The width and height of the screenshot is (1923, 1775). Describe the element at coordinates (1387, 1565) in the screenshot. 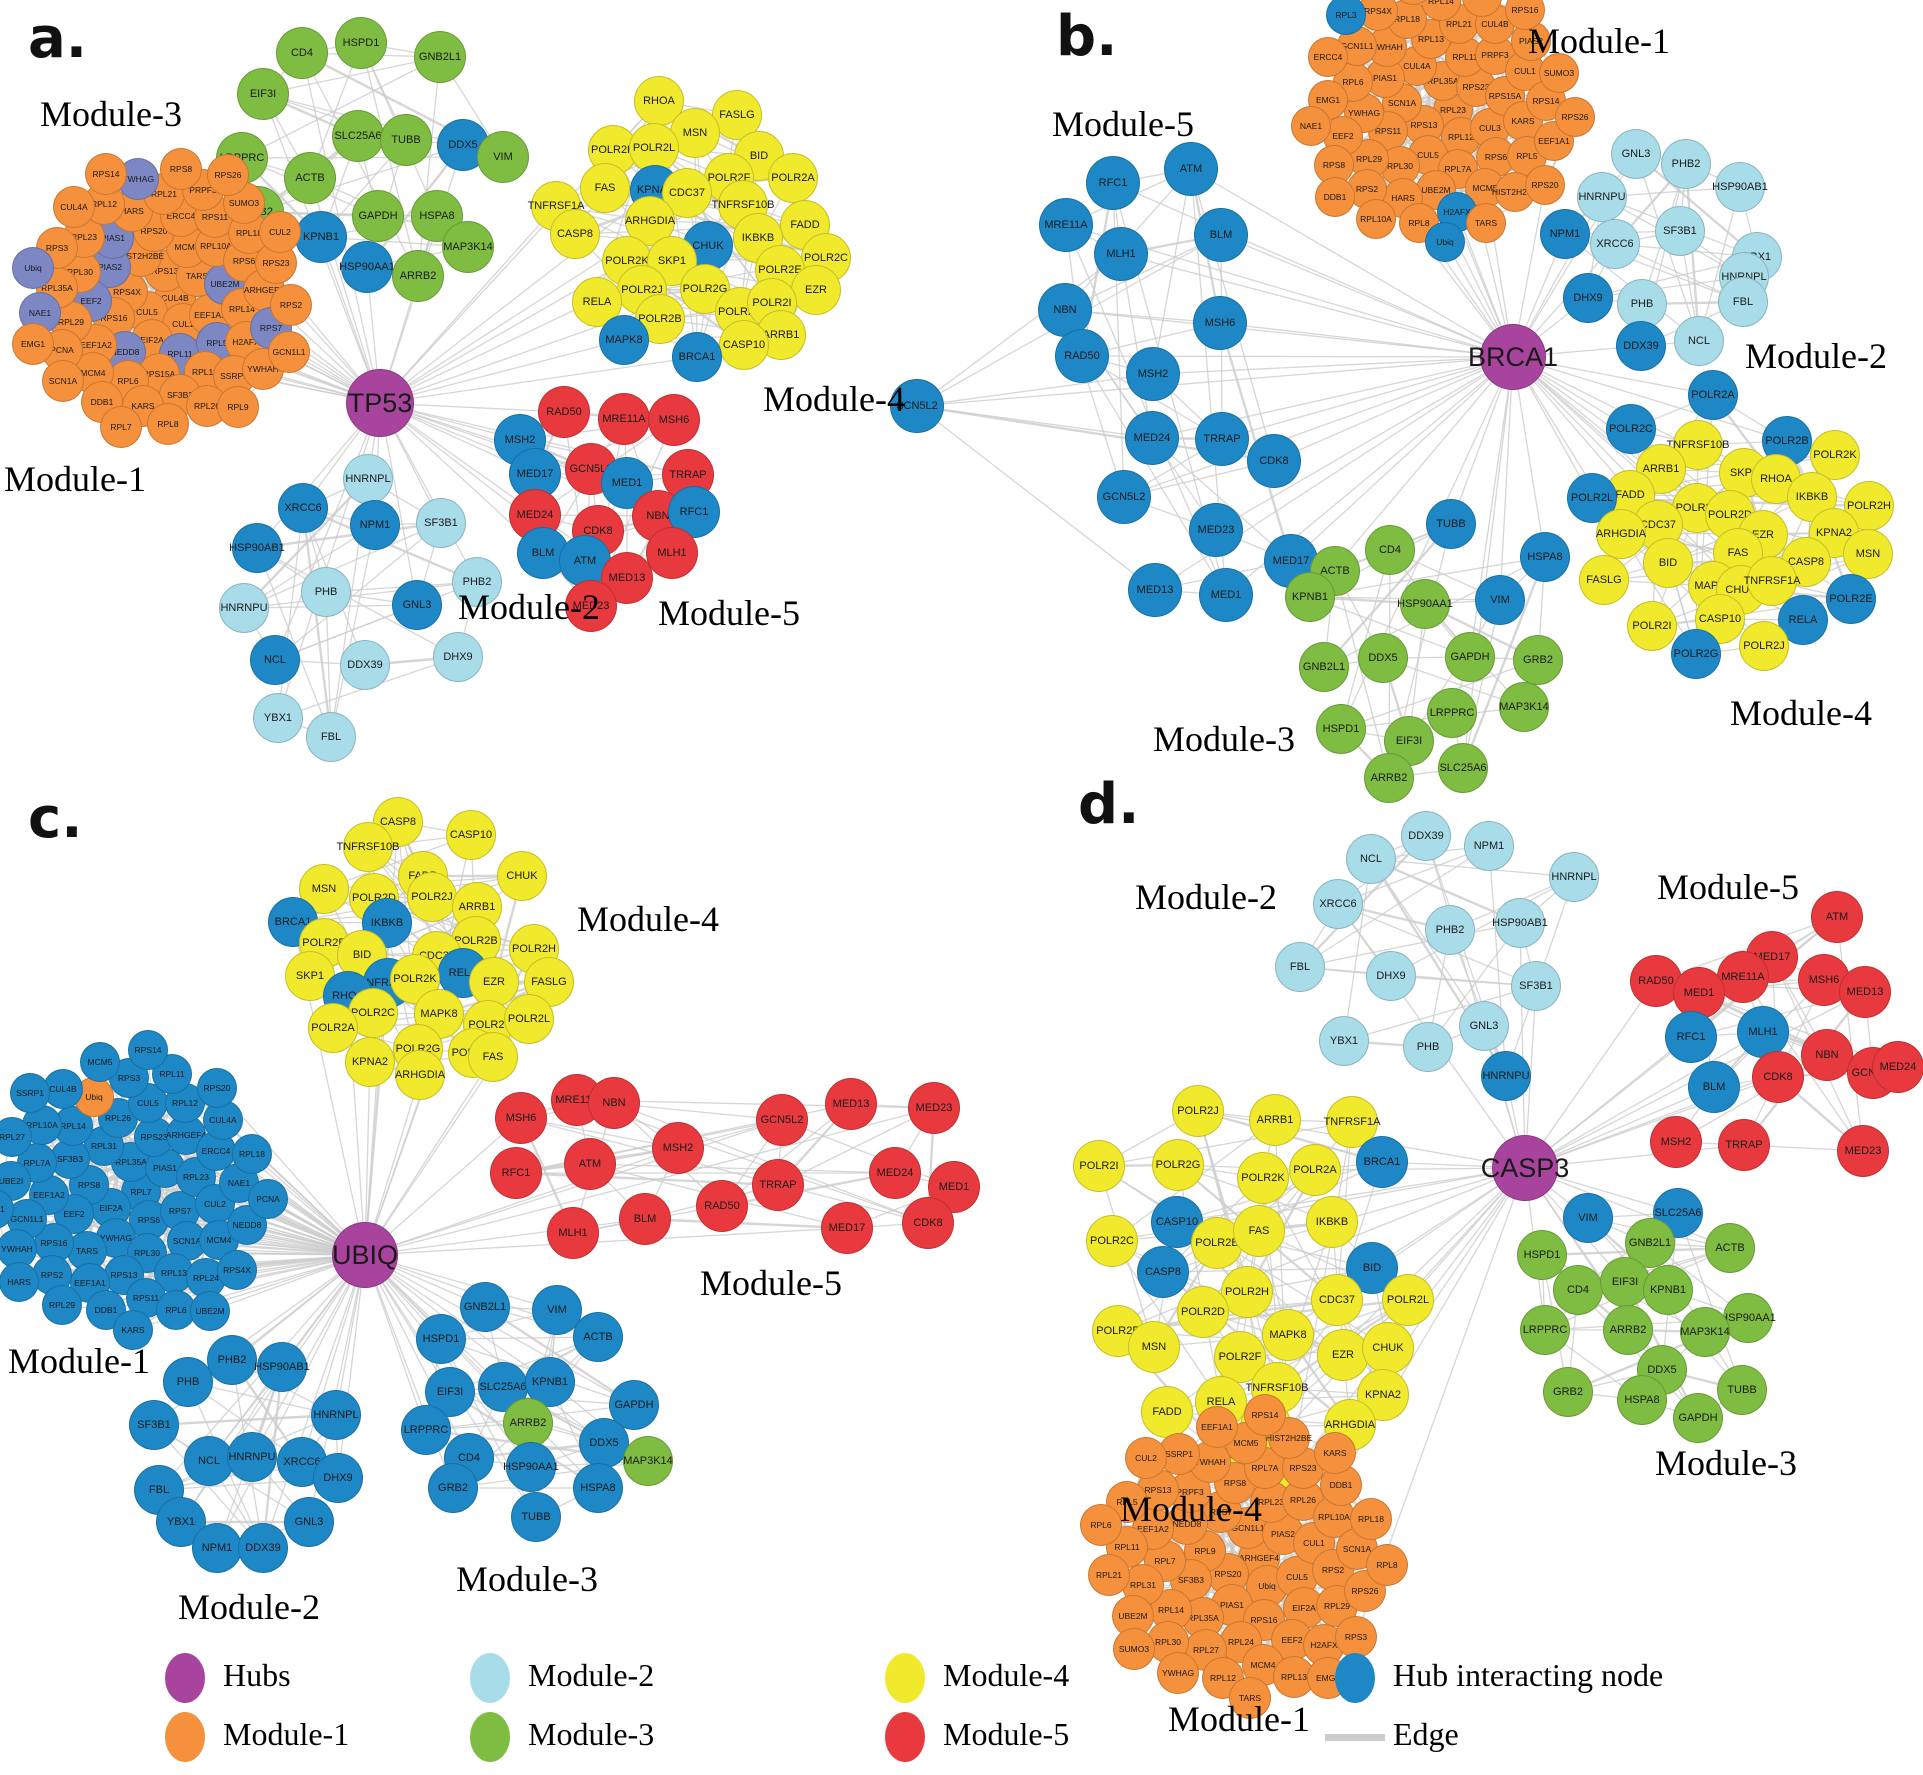

I see `node-rpl8: RPL8` at that location.